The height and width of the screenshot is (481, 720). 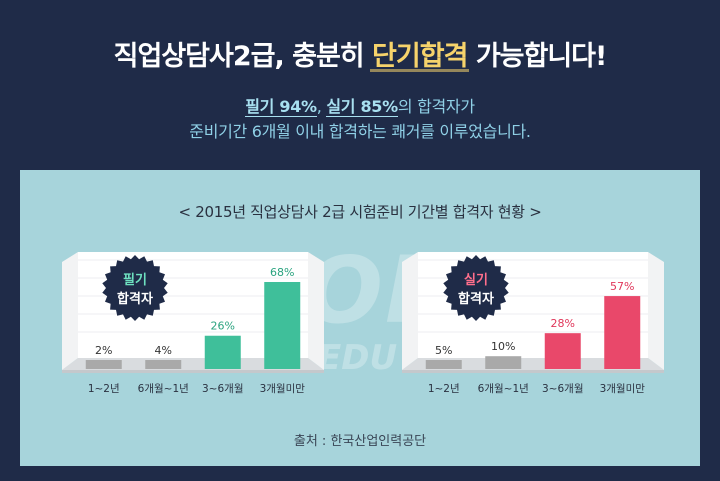 I want to click on written-value-label-1: 4%, so click(x=163, y=350).